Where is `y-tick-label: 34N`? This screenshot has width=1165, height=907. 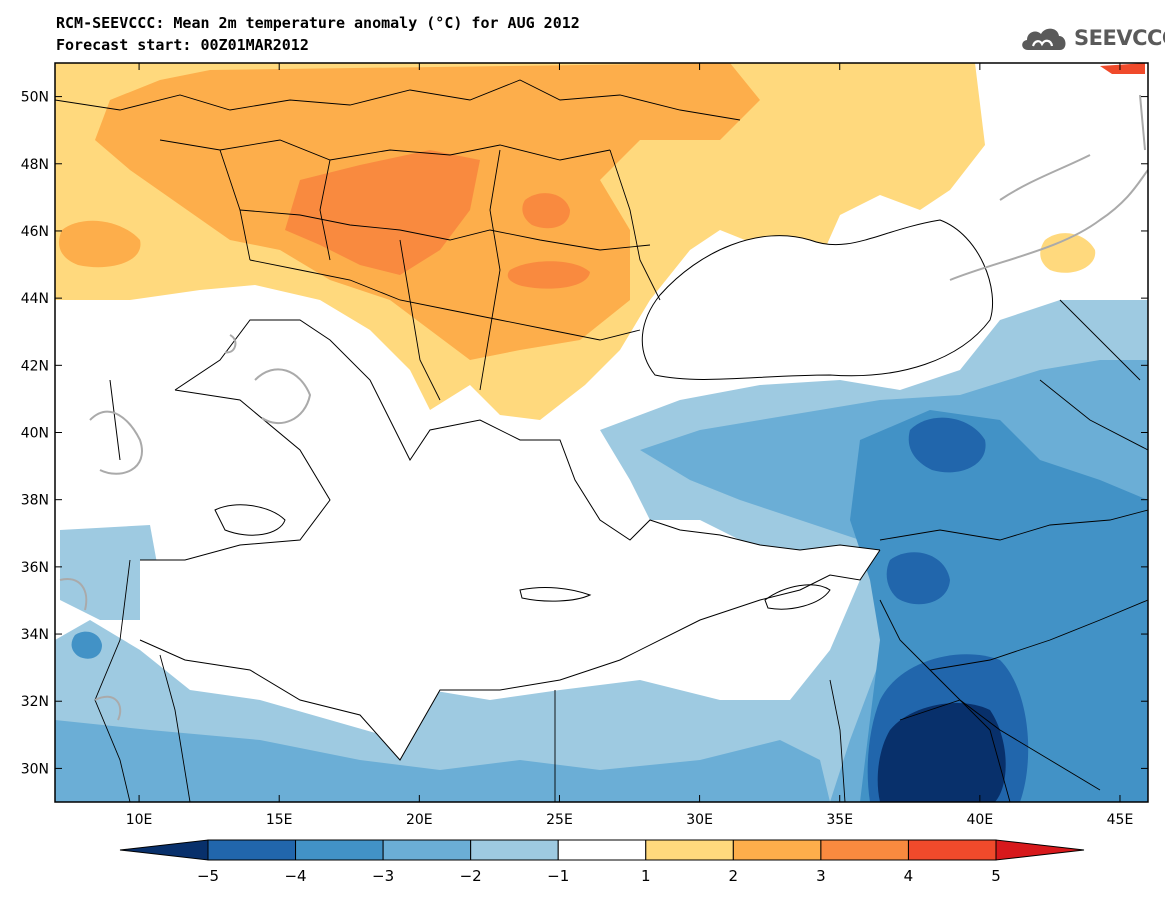
y-tick-label: 34N is located at coordinates (35, 635).